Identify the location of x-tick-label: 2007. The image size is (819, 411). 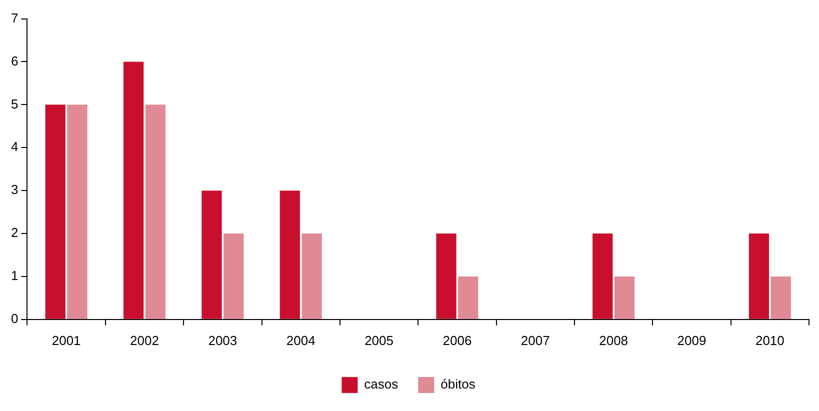
(535, 340).